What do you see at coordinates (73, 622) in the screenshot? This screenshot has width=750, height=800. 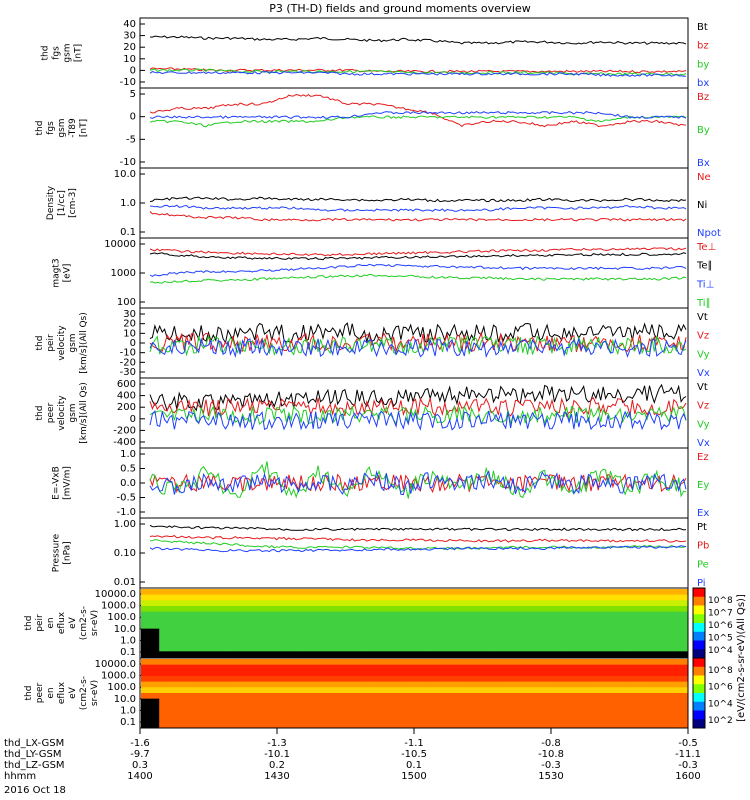 I see `y-axis-label: eV` at bounding box center [73, 622].